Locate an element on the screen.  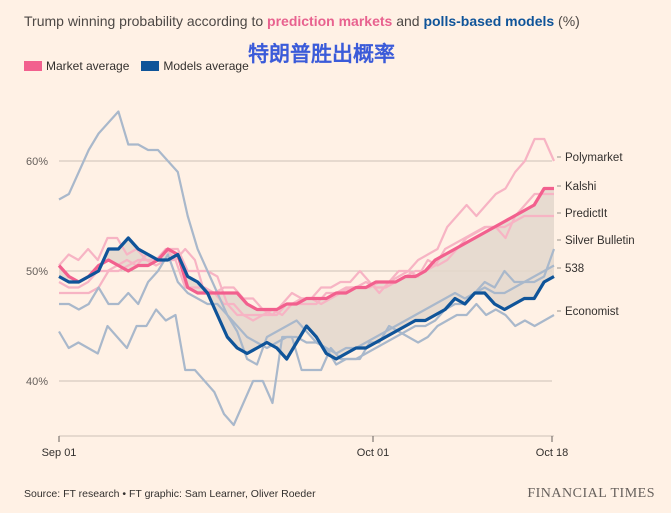
legend: Market average Models average is located at coordinates (136, 66).